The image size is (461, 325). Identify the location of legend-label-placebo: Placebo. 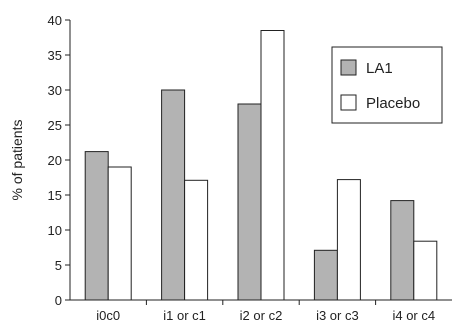
(393, 103).